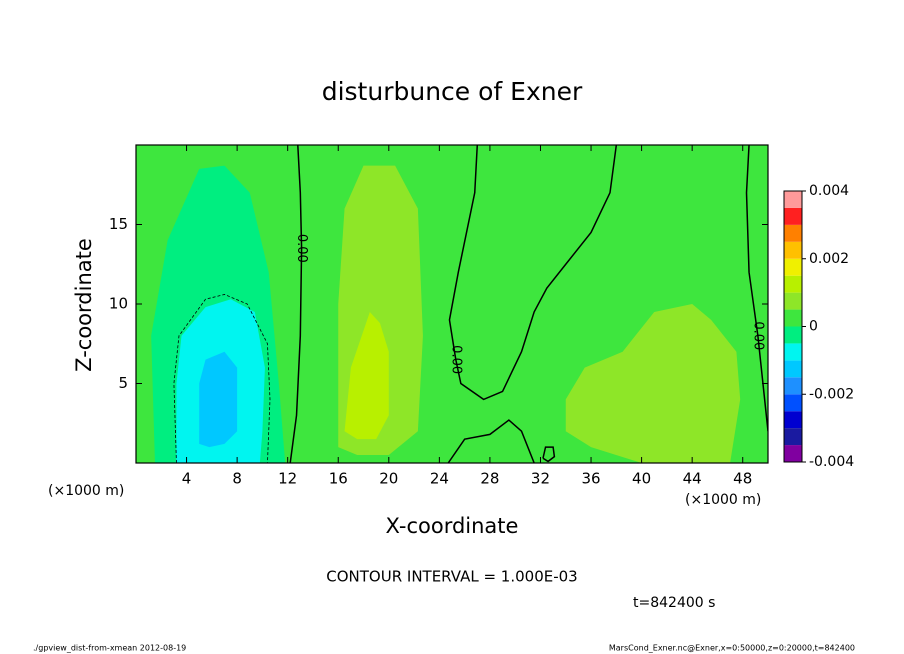  What do you see at coordinates (338, 479) in the screenshot?
I see `x-tick-label: 16` at bounding box center [338, 479].